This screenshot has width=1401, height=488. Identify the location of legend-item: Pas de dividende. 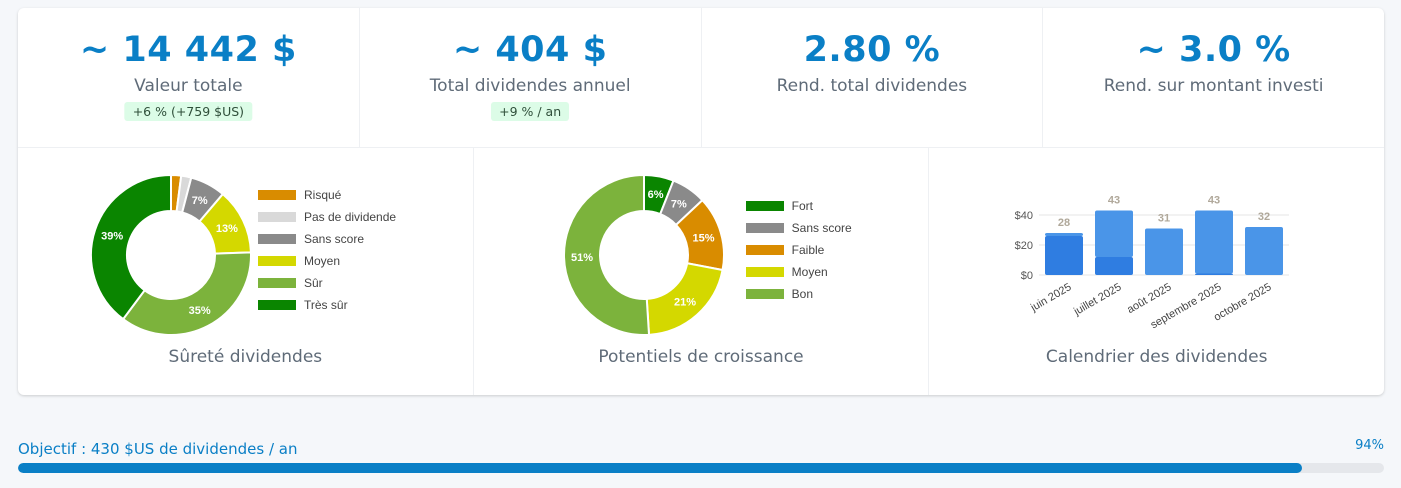
(327, 217).